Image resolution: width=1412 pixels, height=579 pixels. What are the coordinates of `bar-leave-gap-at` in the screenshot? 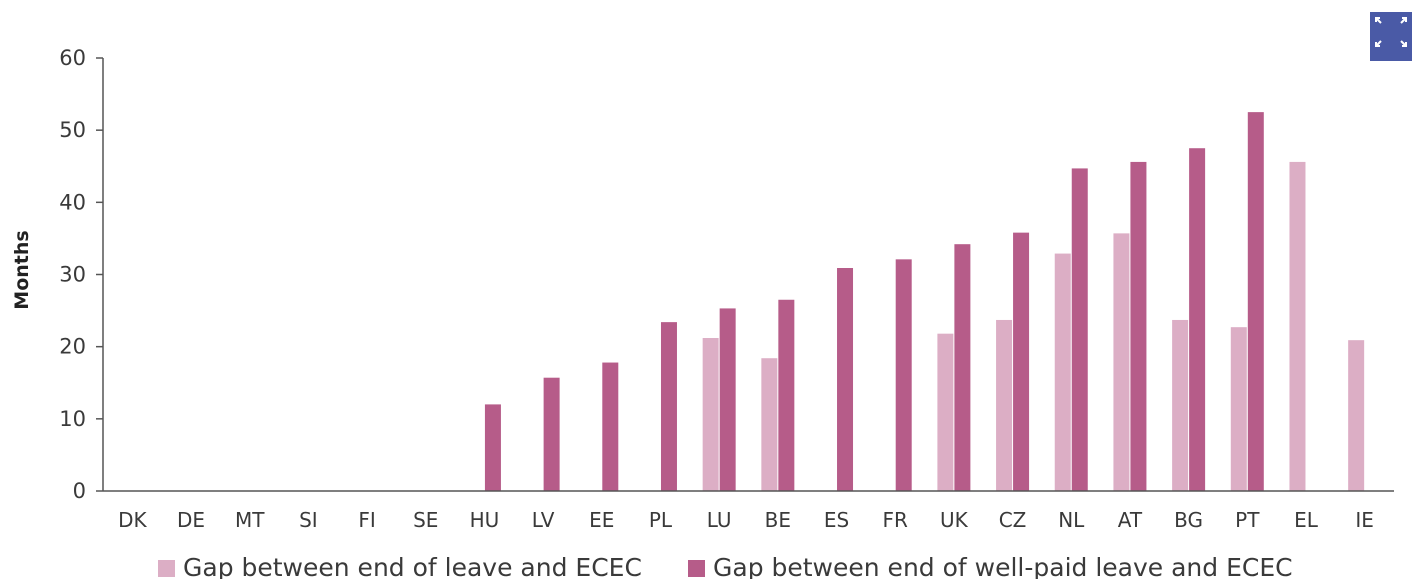 It's located at (1121, 362).